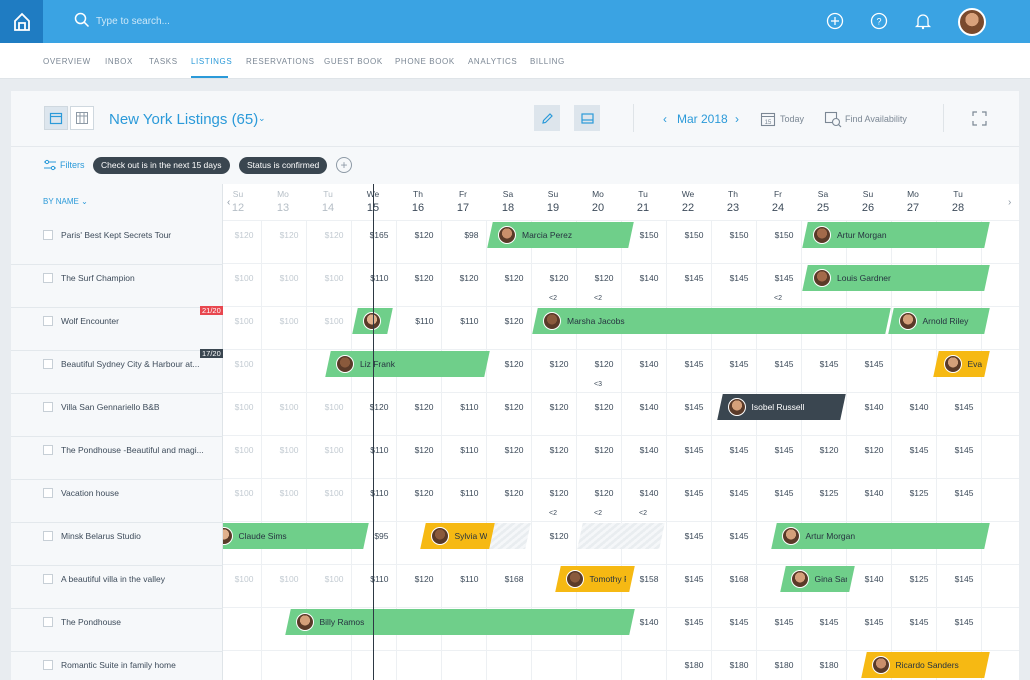 The height and width of the screenshot is (680, 1030). Describe the element at coordinates (381, 536) in the screenshot. I see `day-price: $95` at that location.